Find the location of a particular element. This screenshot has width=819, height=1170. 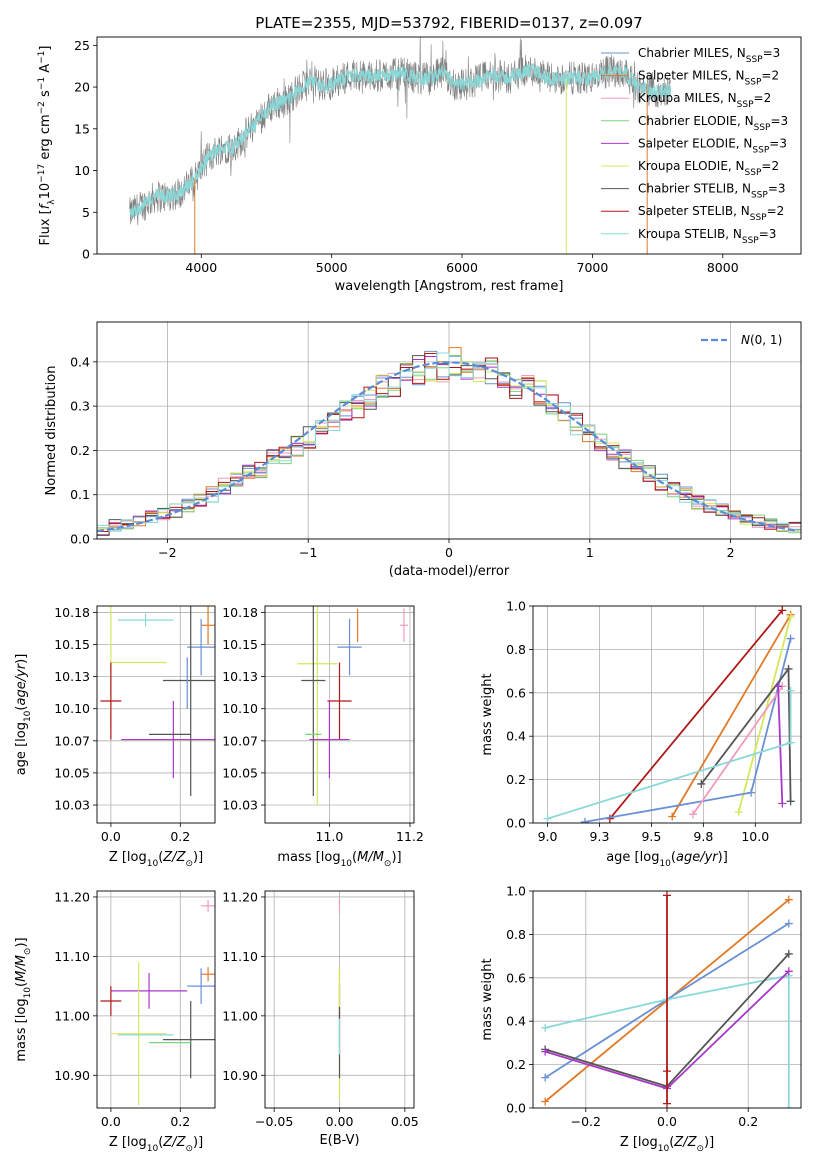

label-part: Salpeter STELIB, N is located at coordinates (694, 211).